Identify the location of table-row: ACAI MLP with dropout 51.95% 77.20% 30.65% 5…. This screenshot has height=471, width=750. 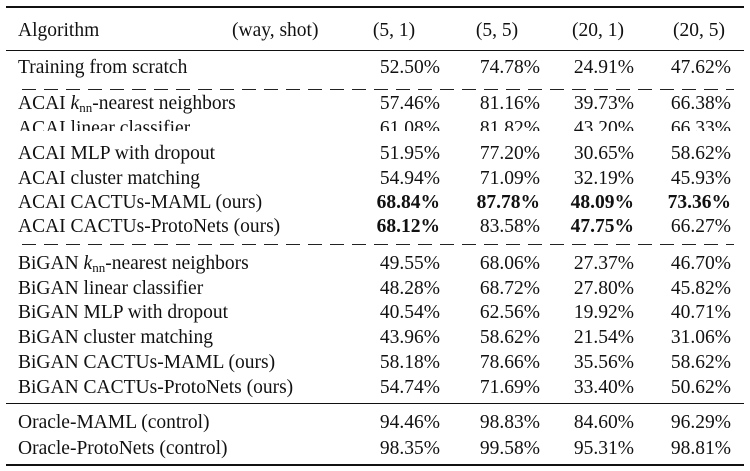
(375, 153).